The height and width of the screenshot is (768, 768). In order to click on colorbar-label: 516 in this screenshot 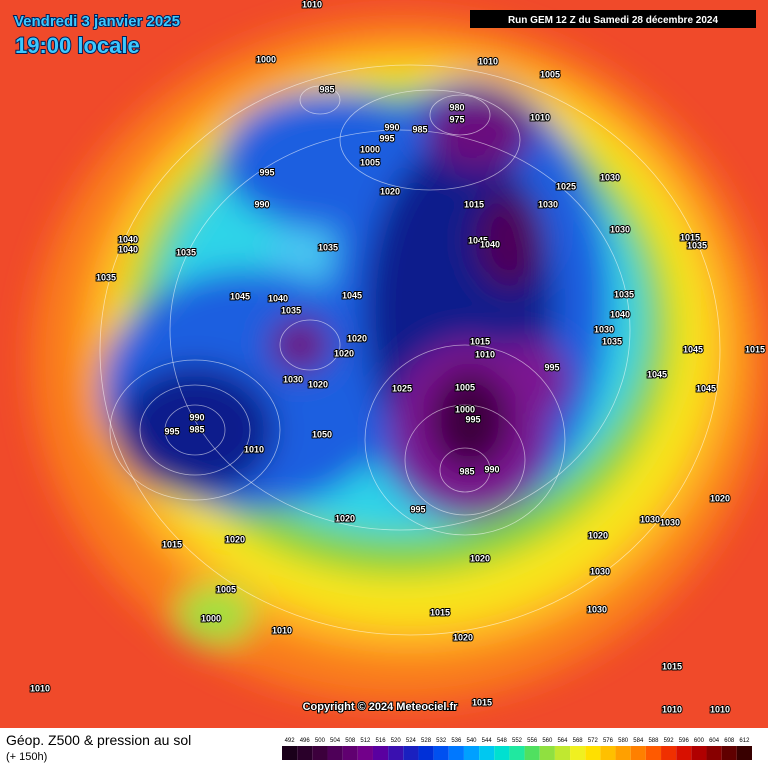, I will do `click(381, 741)`.